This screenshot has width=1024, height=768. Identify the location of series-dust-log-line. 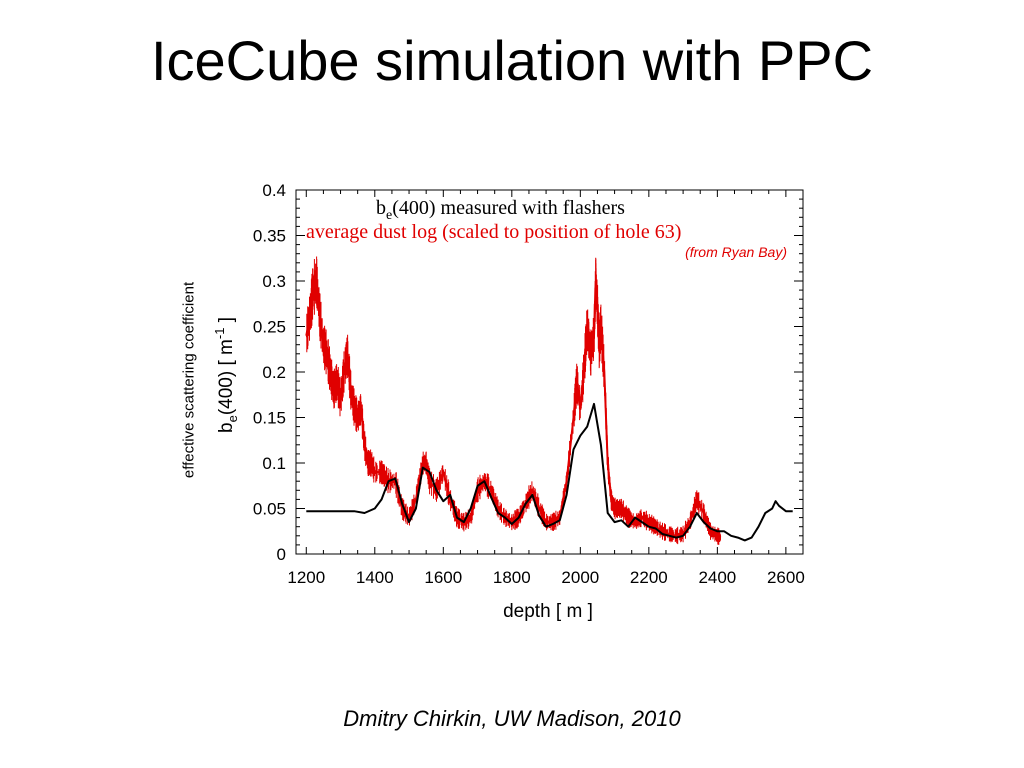
(513, 409).